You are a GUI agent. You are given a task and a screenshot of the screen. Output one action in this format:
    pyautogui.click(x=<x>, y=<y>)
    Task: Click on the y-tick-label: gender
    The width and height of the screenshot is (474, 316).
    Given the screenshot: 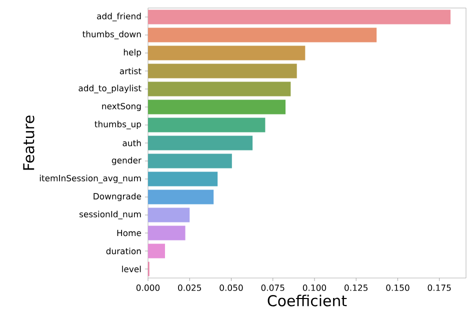 What is the action you would take?
    pyautogui.click(x=127, y=161)
    